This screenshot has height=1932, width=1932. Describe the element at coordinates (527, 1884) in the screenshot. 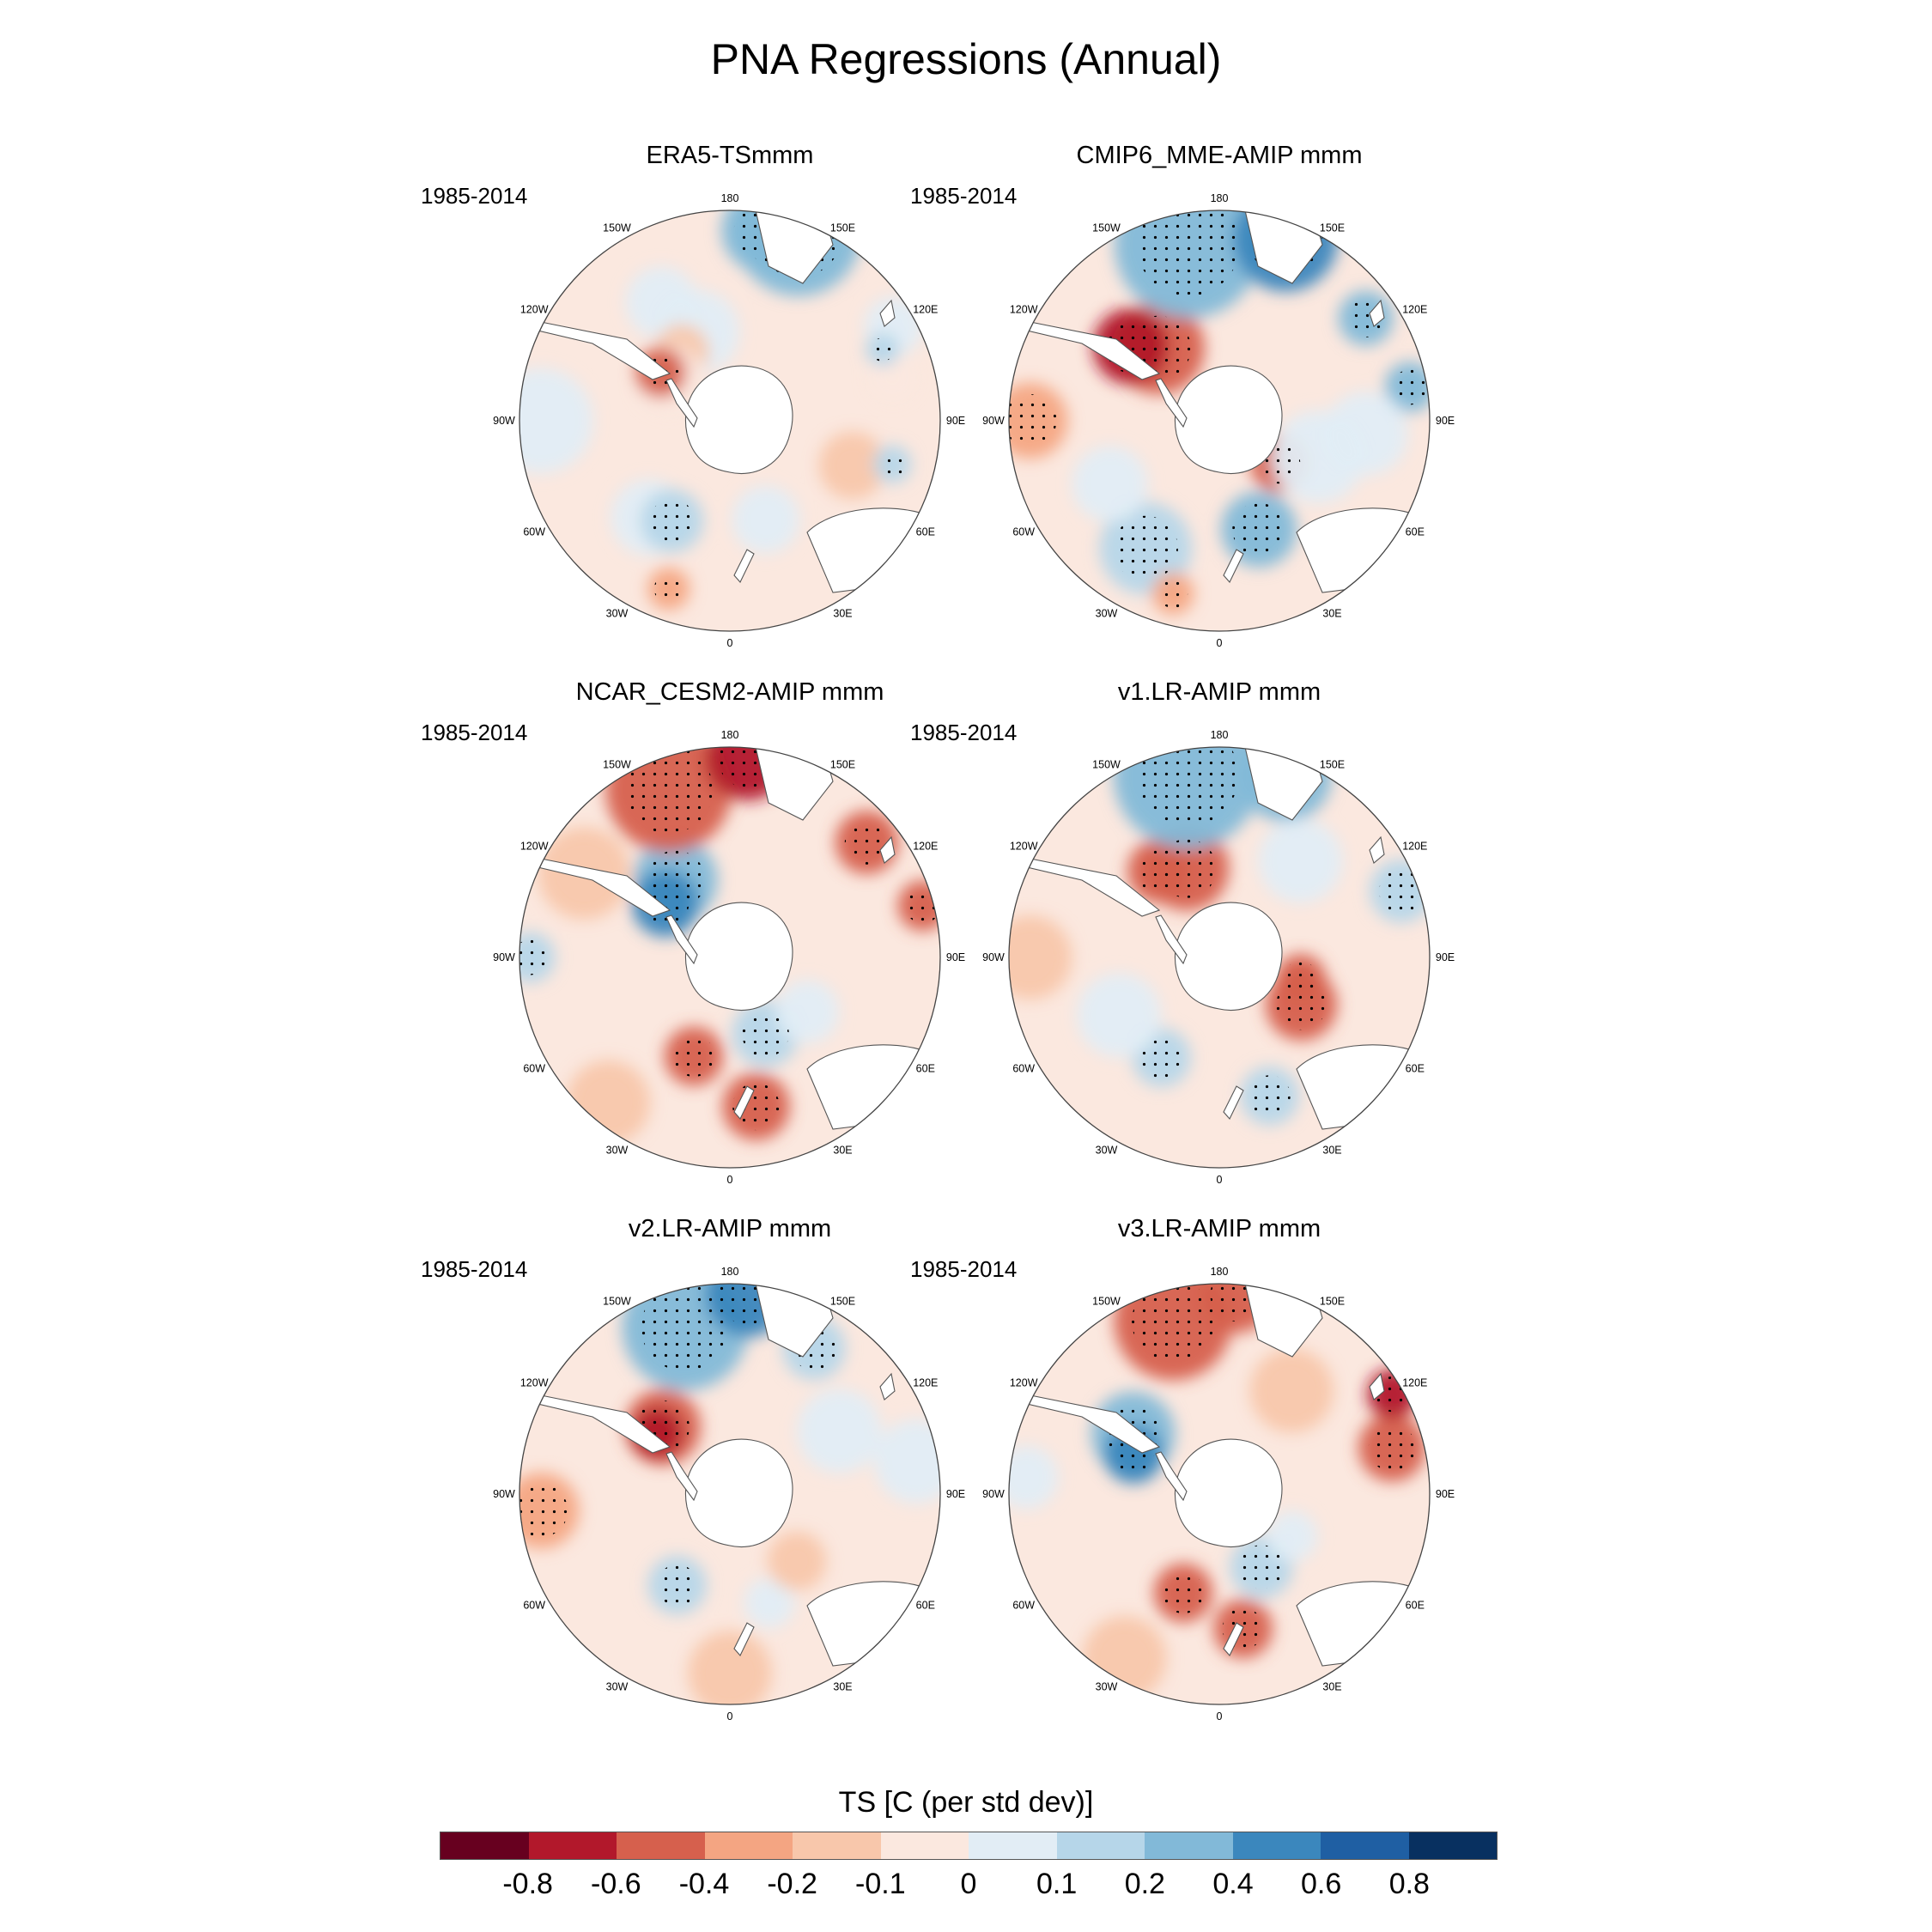

I see `colorbar-tick-label: -0.8` at that location.